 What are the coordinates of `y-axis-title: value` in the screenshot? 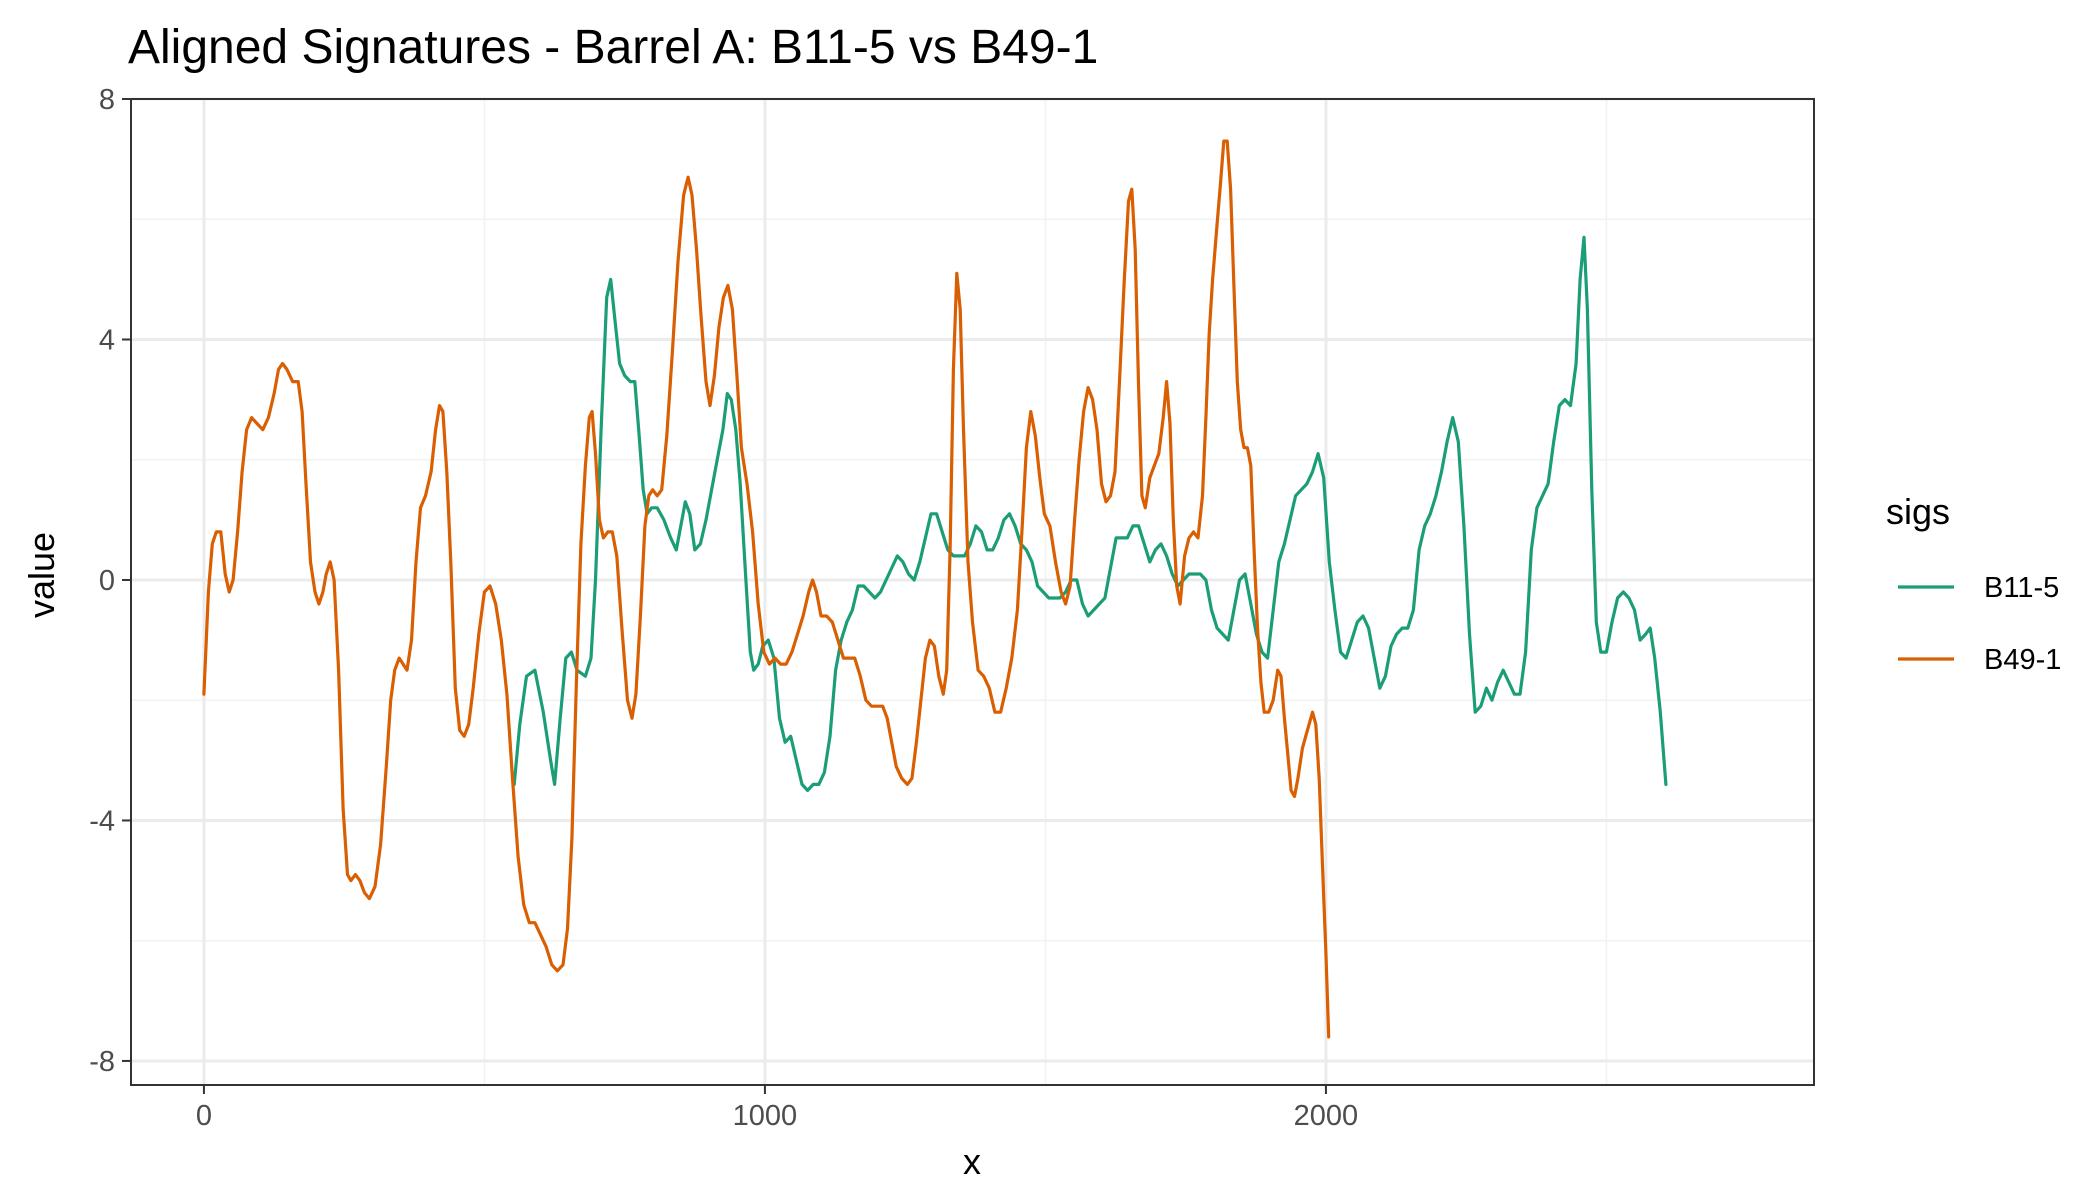 It's located at (41, 575).